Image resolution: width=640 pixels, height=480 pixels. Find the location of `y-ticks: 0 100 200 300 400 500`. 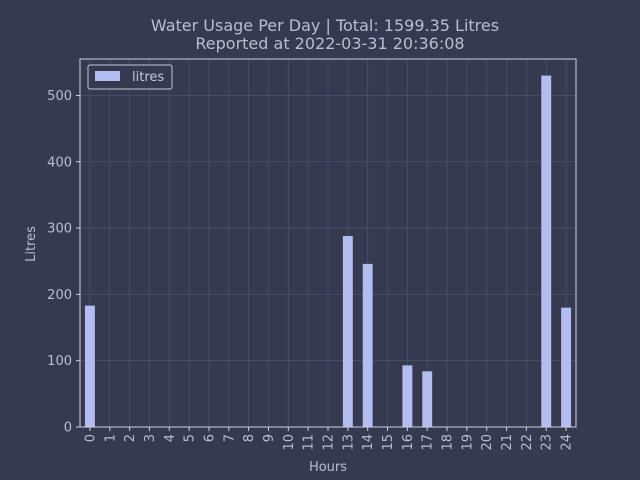

y-ticks: 0 100 200 300 400 500 is located at coordinates (63, 262).